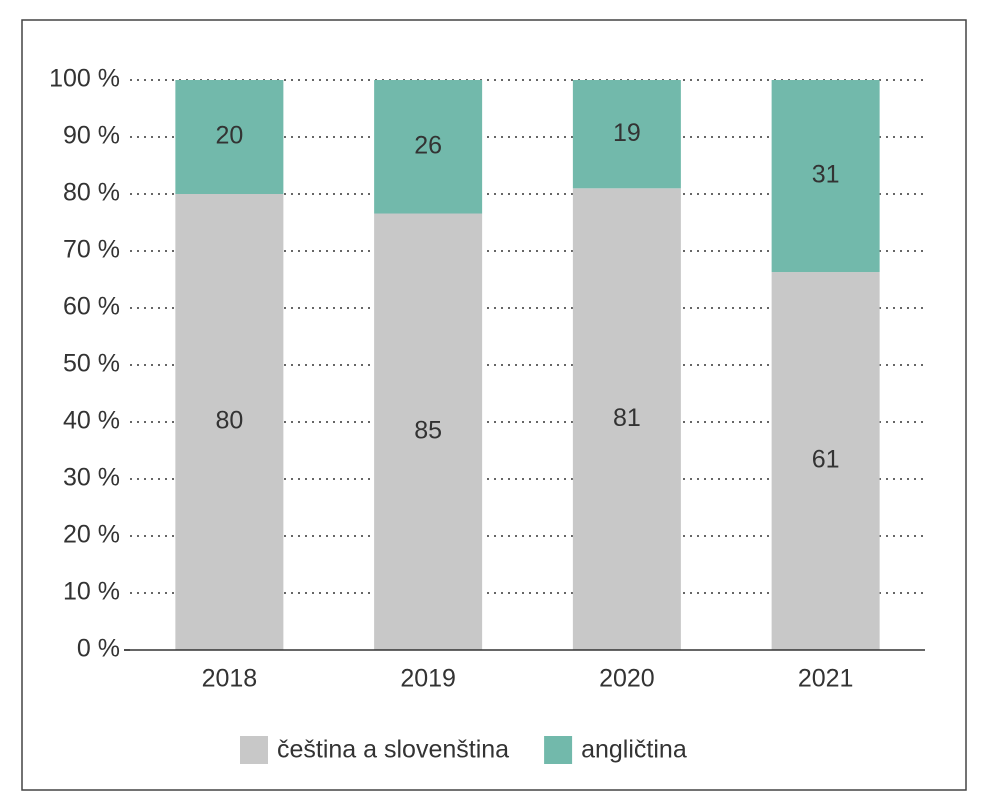 The width and height of the screenshot is (984, 800). I want to click on y-tick-label: 40 %, so click(91, 421).